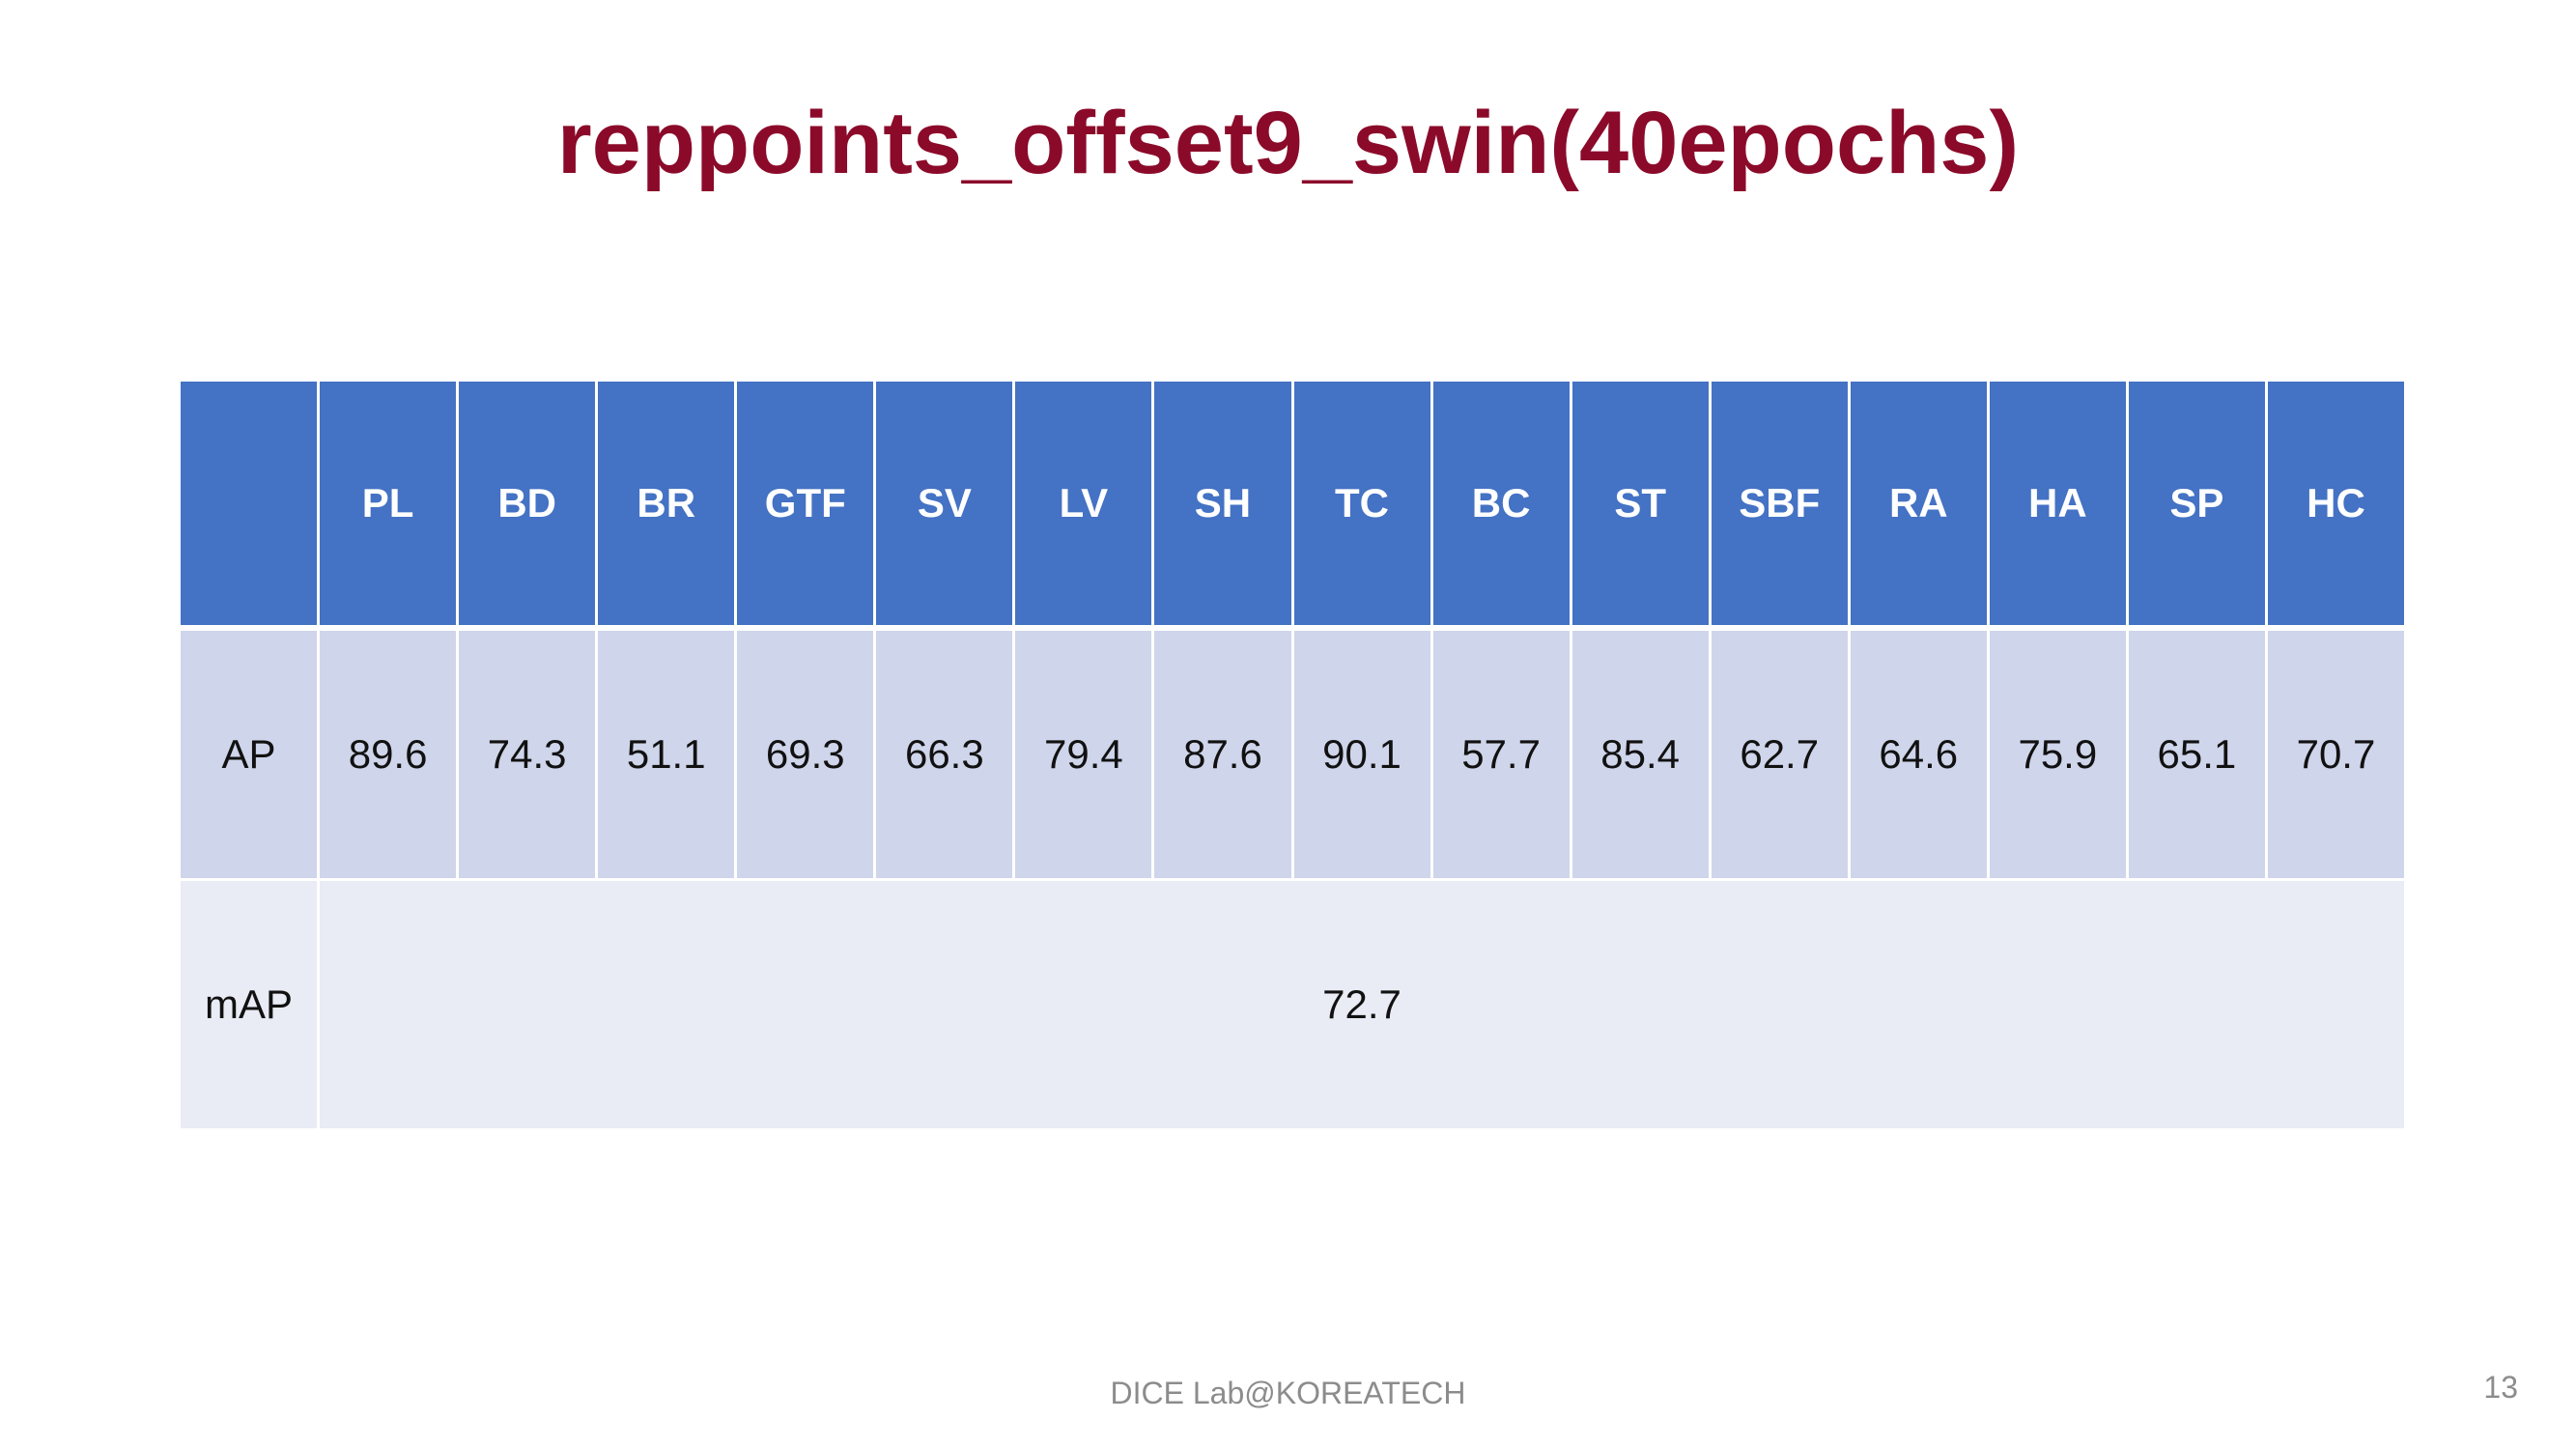 The image size is (2576, 1449). What do you see at coordinates (1222, 505) in the screenshot?
I see `header-cell-sh: SH` at bounding box center [1222, 505].